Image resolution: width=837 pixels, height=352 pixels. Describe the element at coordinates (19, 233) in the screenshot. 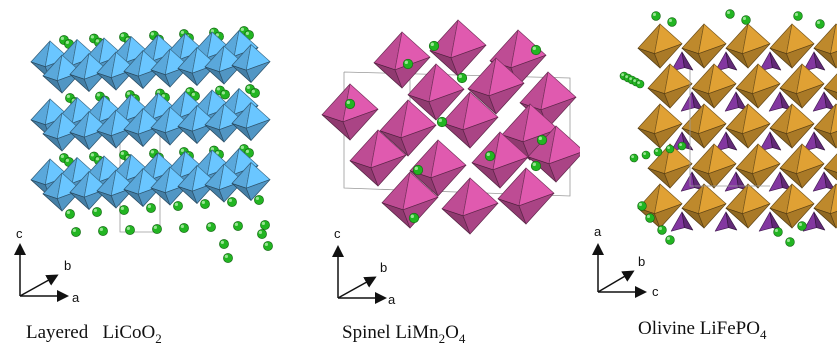

I see `axis-label-up: c` at that location.